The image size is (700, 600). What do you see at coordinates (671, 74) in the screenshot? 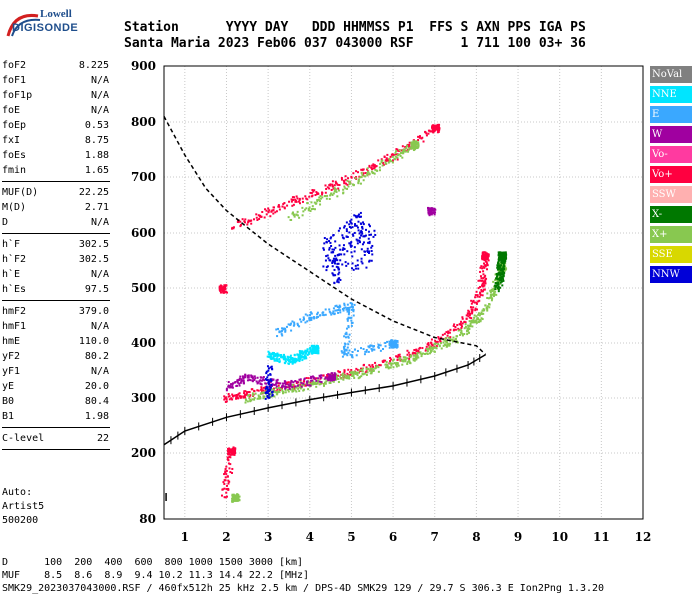
I see `legend-item-noval: NoVal` at bounding box center [671, 74].